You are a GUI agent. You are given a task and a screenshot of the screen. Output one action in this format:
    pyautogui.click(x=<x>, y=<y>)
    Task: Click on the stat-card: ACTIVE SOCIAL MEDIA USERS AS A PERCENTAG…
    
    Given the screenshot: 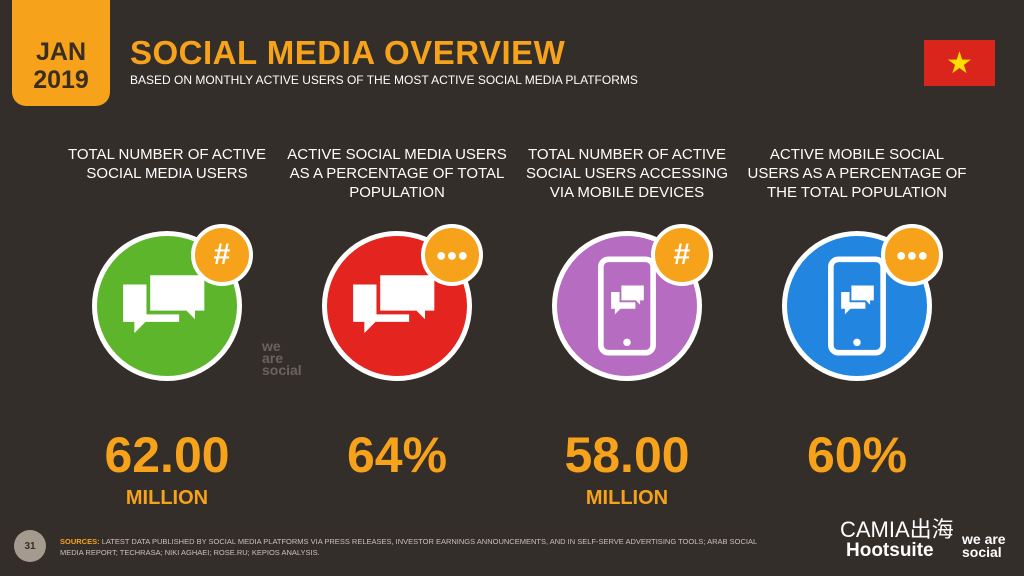 What is the action you would take?
    pyautogui.click(x=397, y=316)
    